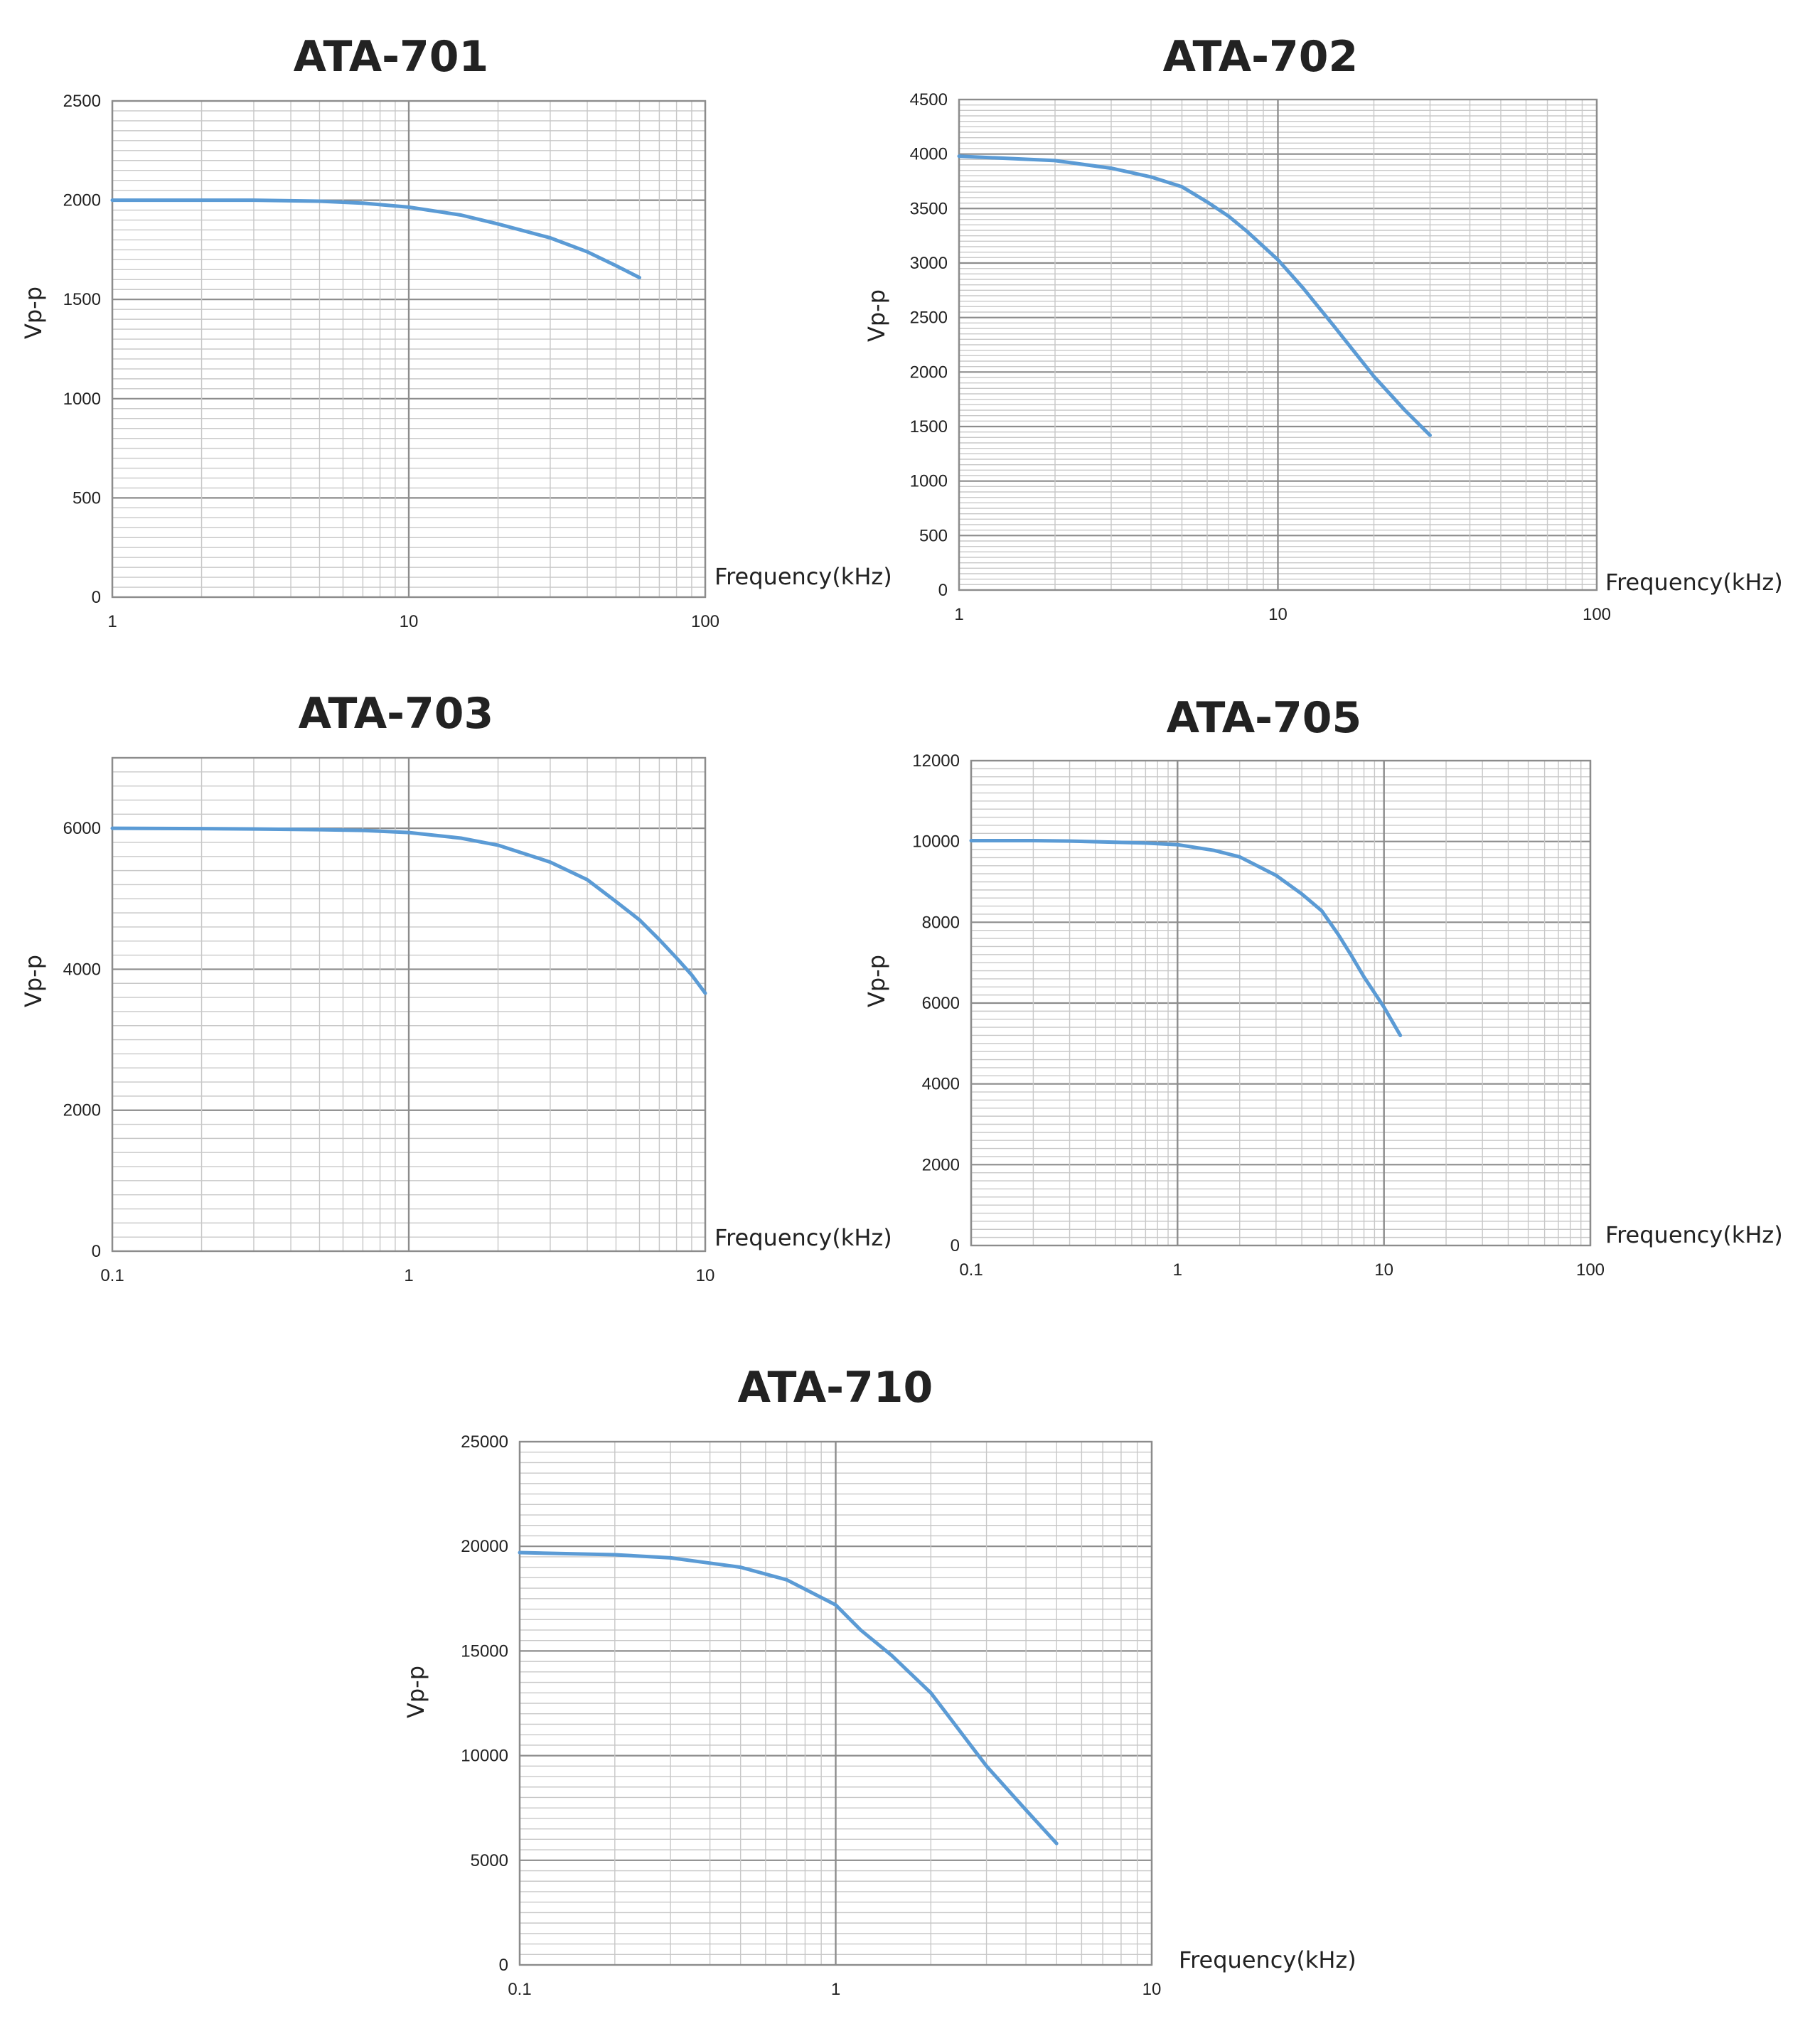 Image resolution: width=1820 pixels, height=2036 pixels. What do you see at coordinates (929, 263) in the screenshot?
I see `y-tick-label: 3000` at bounding box center [929, 263].